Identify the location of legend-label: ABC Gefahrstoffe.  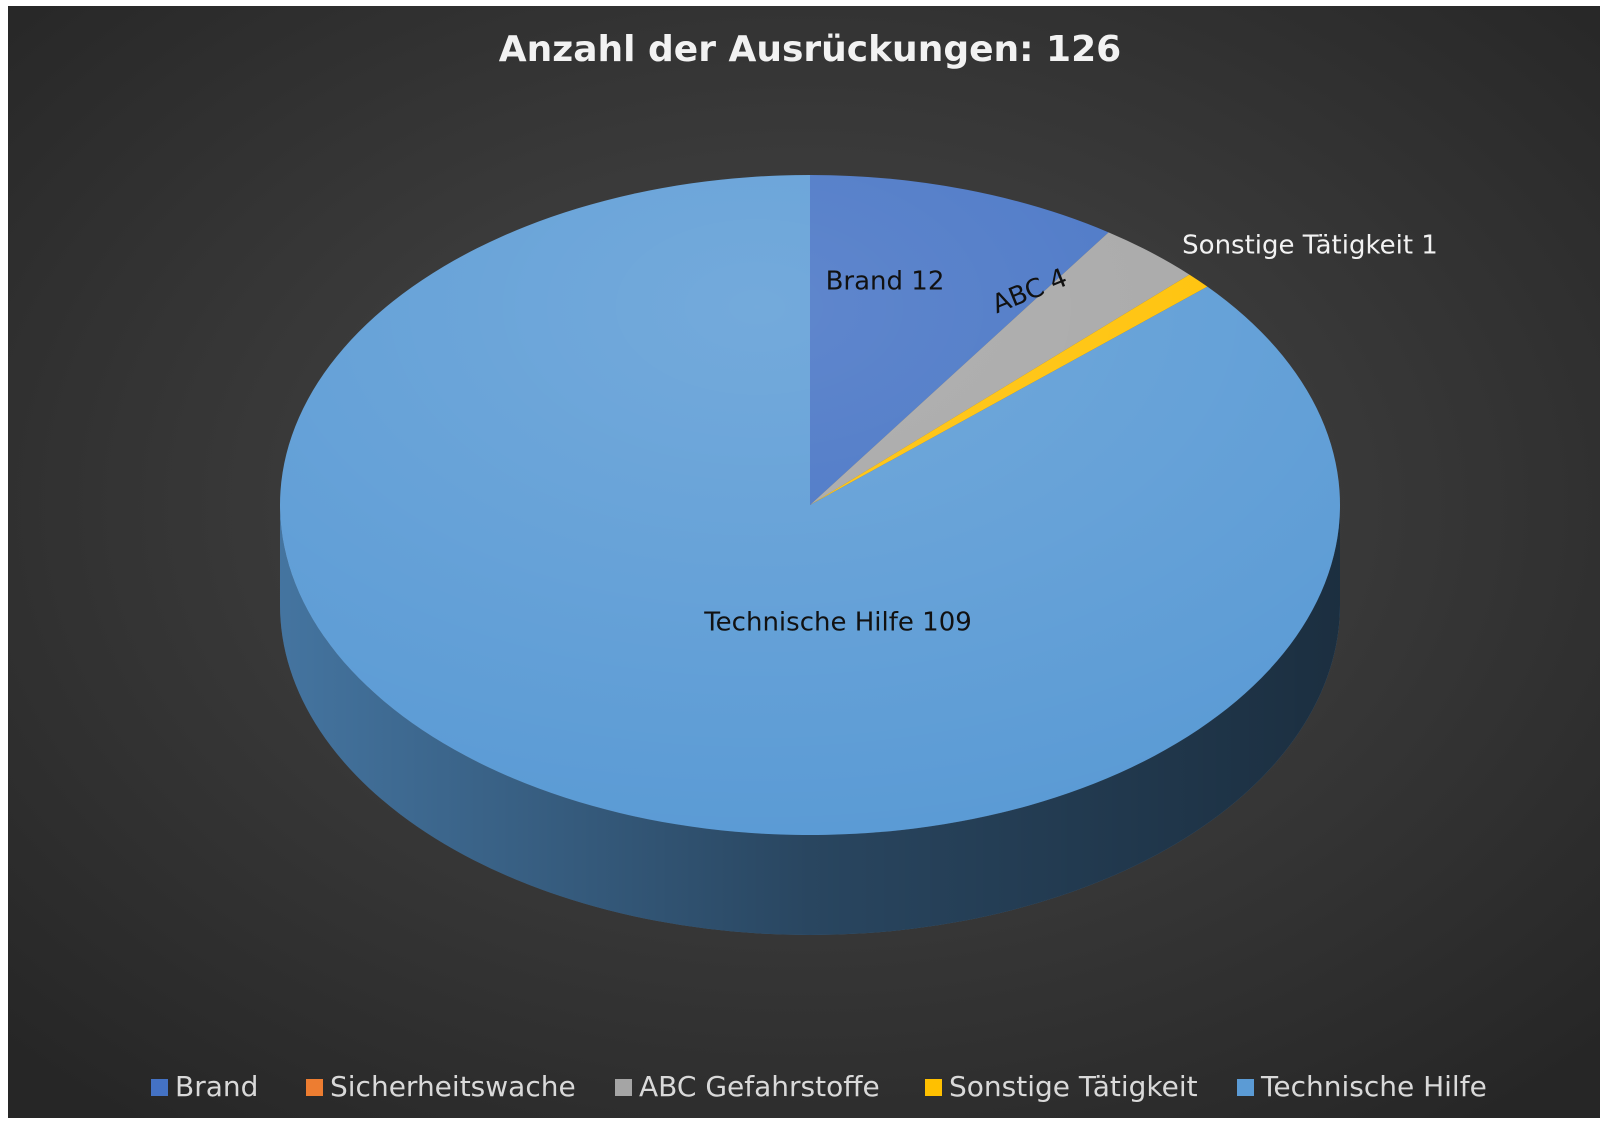
(759, 1086).